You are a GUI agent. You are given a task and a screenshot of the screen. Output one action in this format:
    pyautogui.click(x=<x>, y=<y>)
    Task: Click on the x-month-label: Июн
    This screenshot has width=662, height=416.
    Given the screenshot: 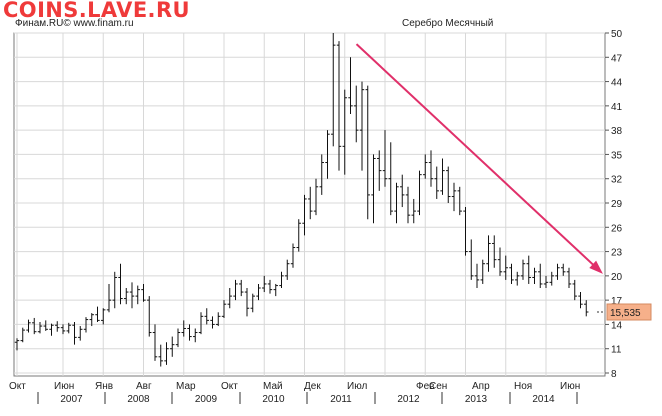 What is the action you would take?
    pyautogui.click(x=570, y=386)
    